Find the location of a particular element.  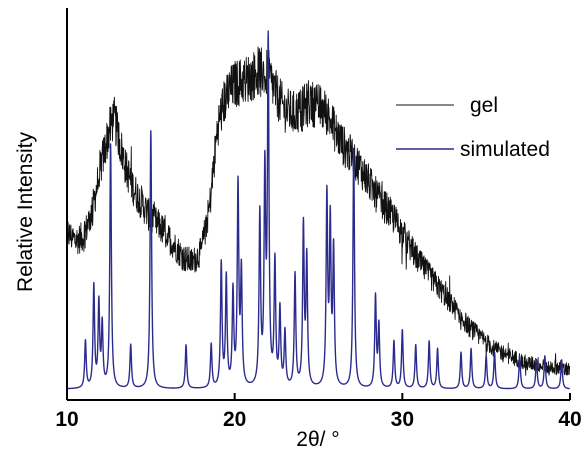

x-tick-label-40: 40 is located at coordinates (569, 419).